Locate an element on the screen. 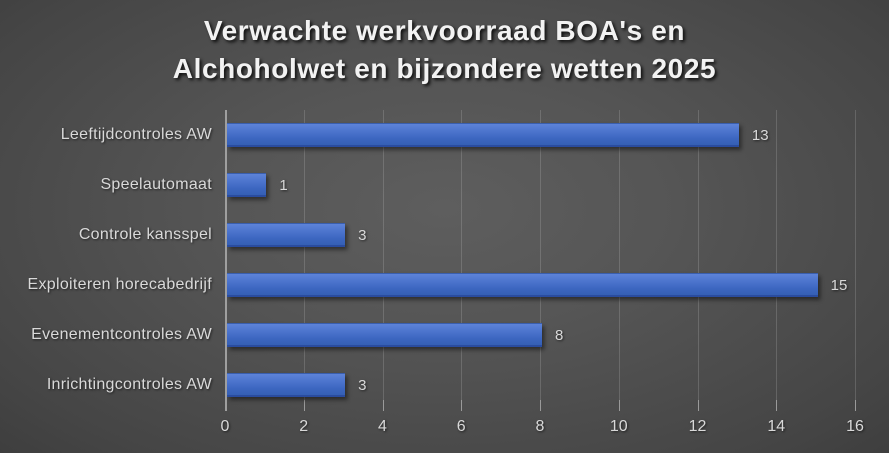 The image size is (889, 453). bar-evenementcontroles-aw is located at coordinates (384, 335).